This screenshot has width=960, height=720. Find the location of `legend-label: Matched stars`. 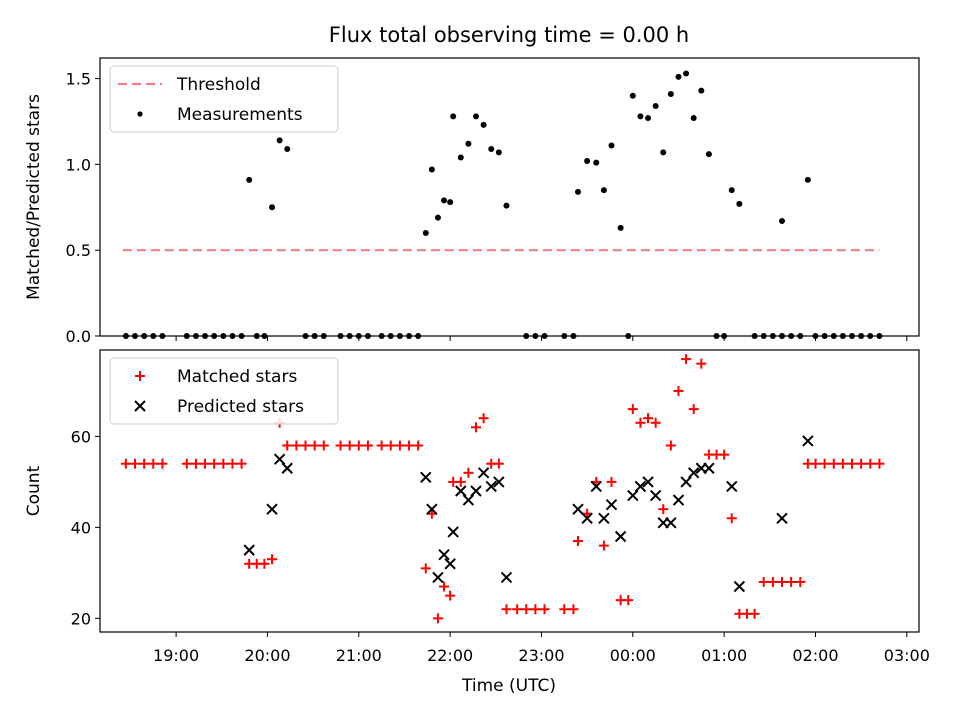

legend-label: Matched stars is located at coordinates (237, 377).